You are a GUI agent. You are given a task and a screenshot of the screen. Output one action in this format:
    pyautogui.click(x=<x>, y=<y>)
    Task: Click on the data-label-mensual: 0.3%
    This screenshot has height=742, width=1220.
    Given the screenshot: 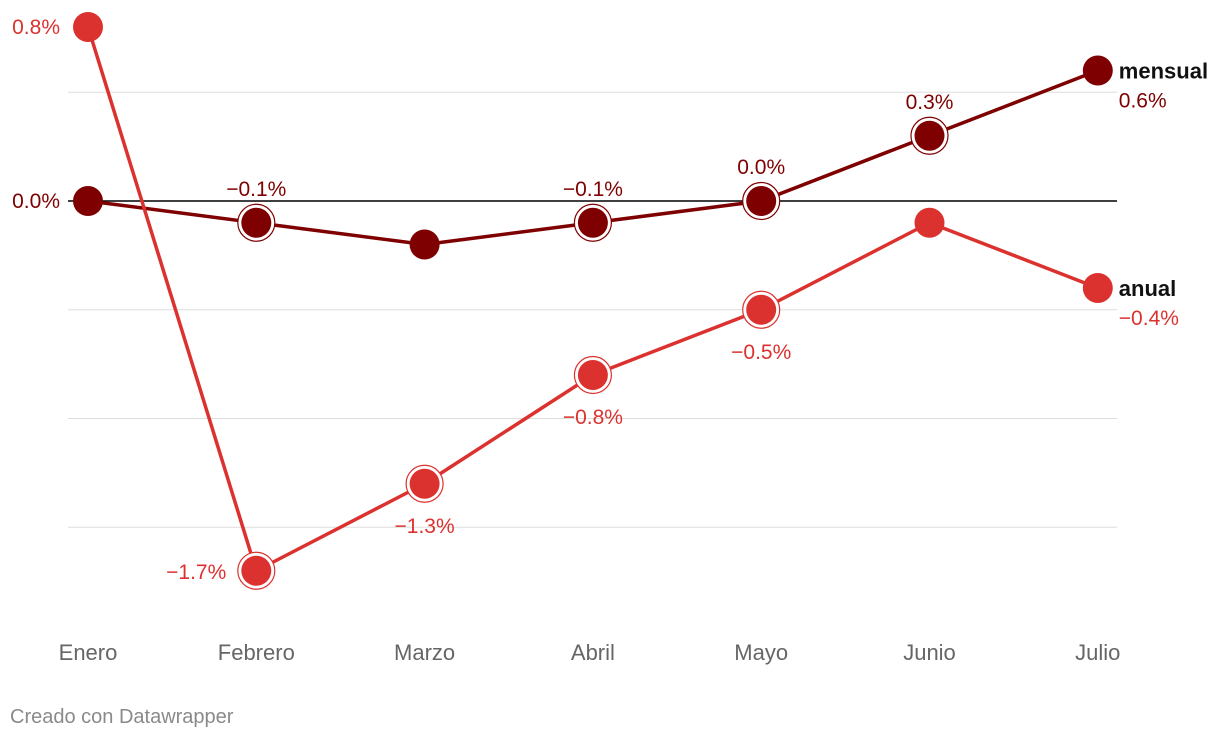 What is the action you would take?
    pyautogui.click(x=930, y=102)
    